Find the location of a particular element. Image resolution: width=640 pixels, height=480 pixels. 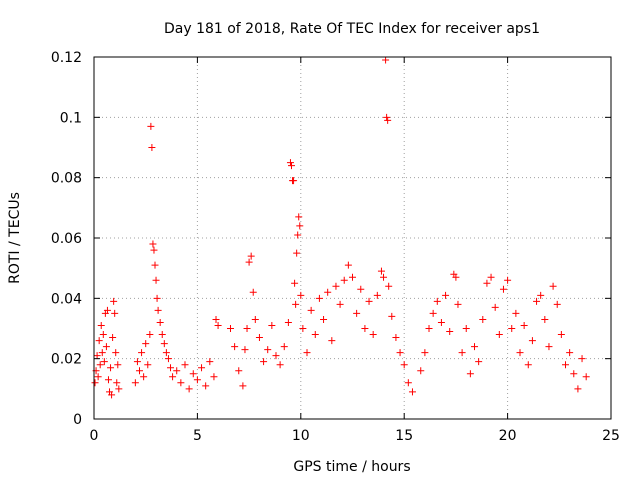

y-tick-label: 0 is located at coordinates (77, 420).